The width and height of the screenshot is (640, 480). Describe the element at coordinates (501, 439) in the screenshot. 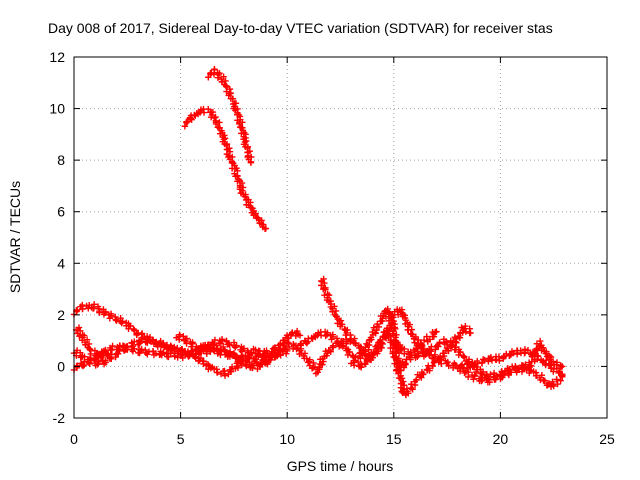

I see `x-tick-label: 20` at that location.